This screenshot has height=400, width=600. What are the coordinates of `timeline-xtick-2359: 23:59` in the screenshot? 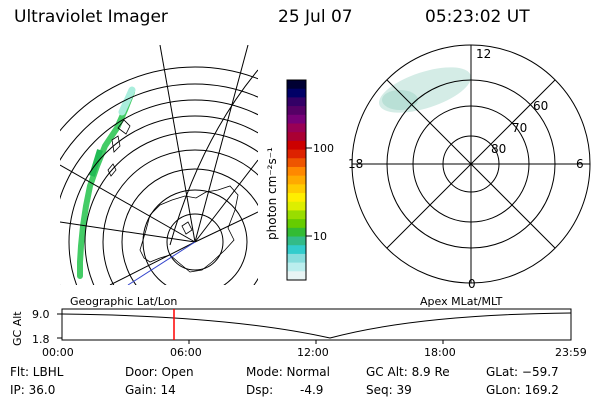 It's located at (571, 352).